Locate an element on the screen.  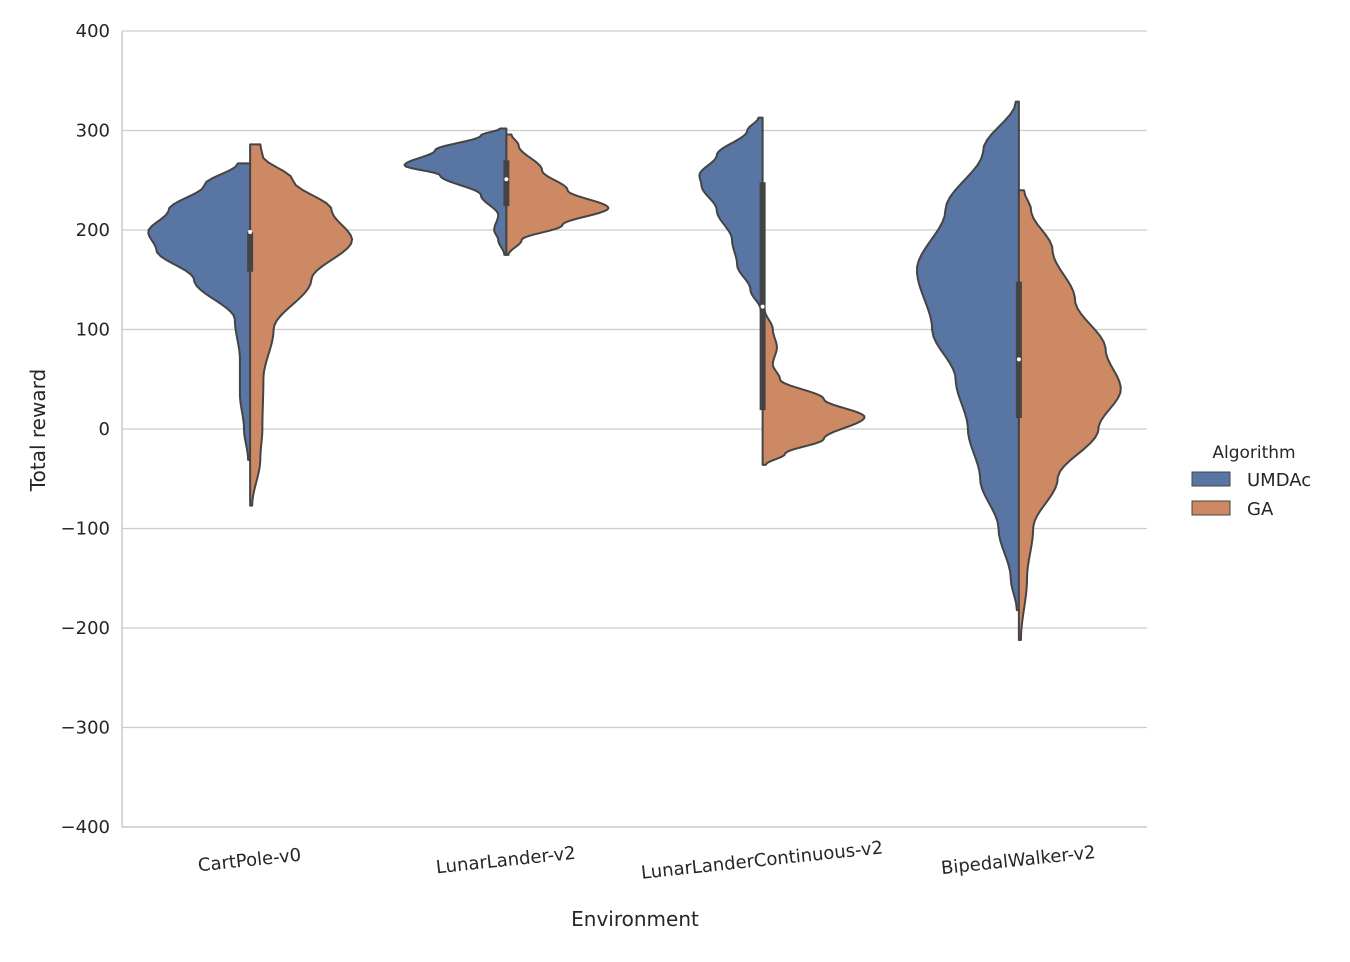
x-tick-label: LunarLanderContinuous-v2 is located at coordinates (762, 860).